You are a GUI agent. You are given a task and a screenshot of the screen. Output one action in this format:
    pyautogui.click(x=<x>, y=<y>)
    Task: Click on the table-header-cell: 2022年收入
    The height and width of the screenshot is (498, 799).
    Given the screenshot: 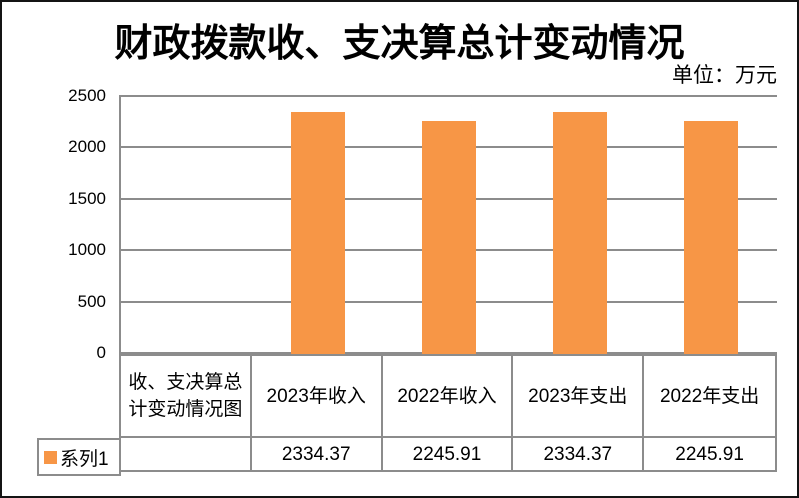 What is the action you would take?
    pyautogui.click(x=448, y=397)
    